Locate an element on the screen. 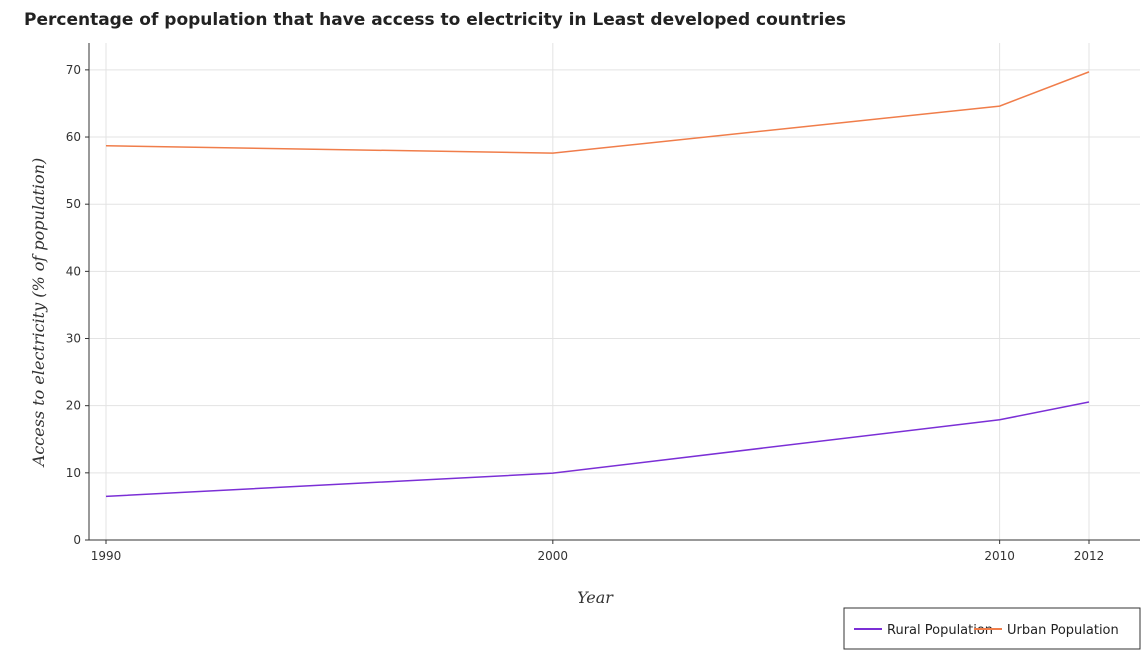 This screenshot has height=650, width=1143. legend: Rural Population Urban Population is located at coordinates (992, 628).